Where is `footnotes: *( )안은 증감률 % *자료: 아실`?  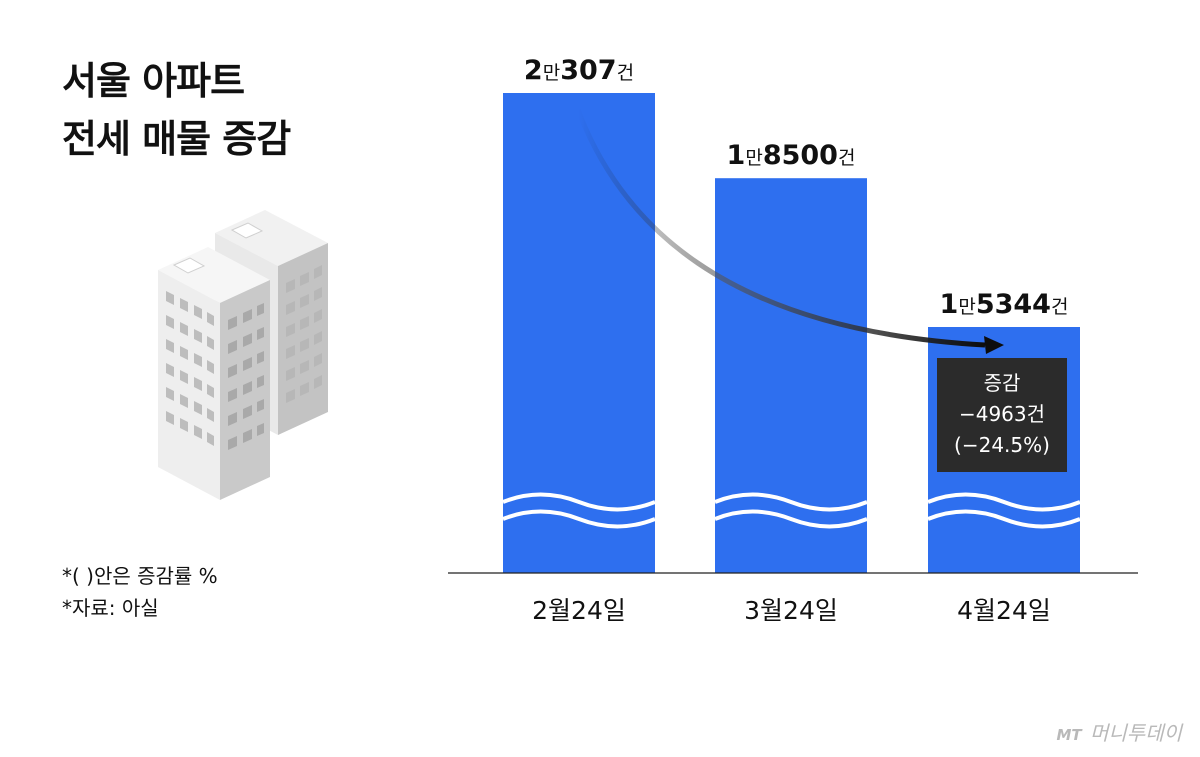
footnotes: *( )안은 증감률 % *자료: 아실 is located at coordinates (140, 592).